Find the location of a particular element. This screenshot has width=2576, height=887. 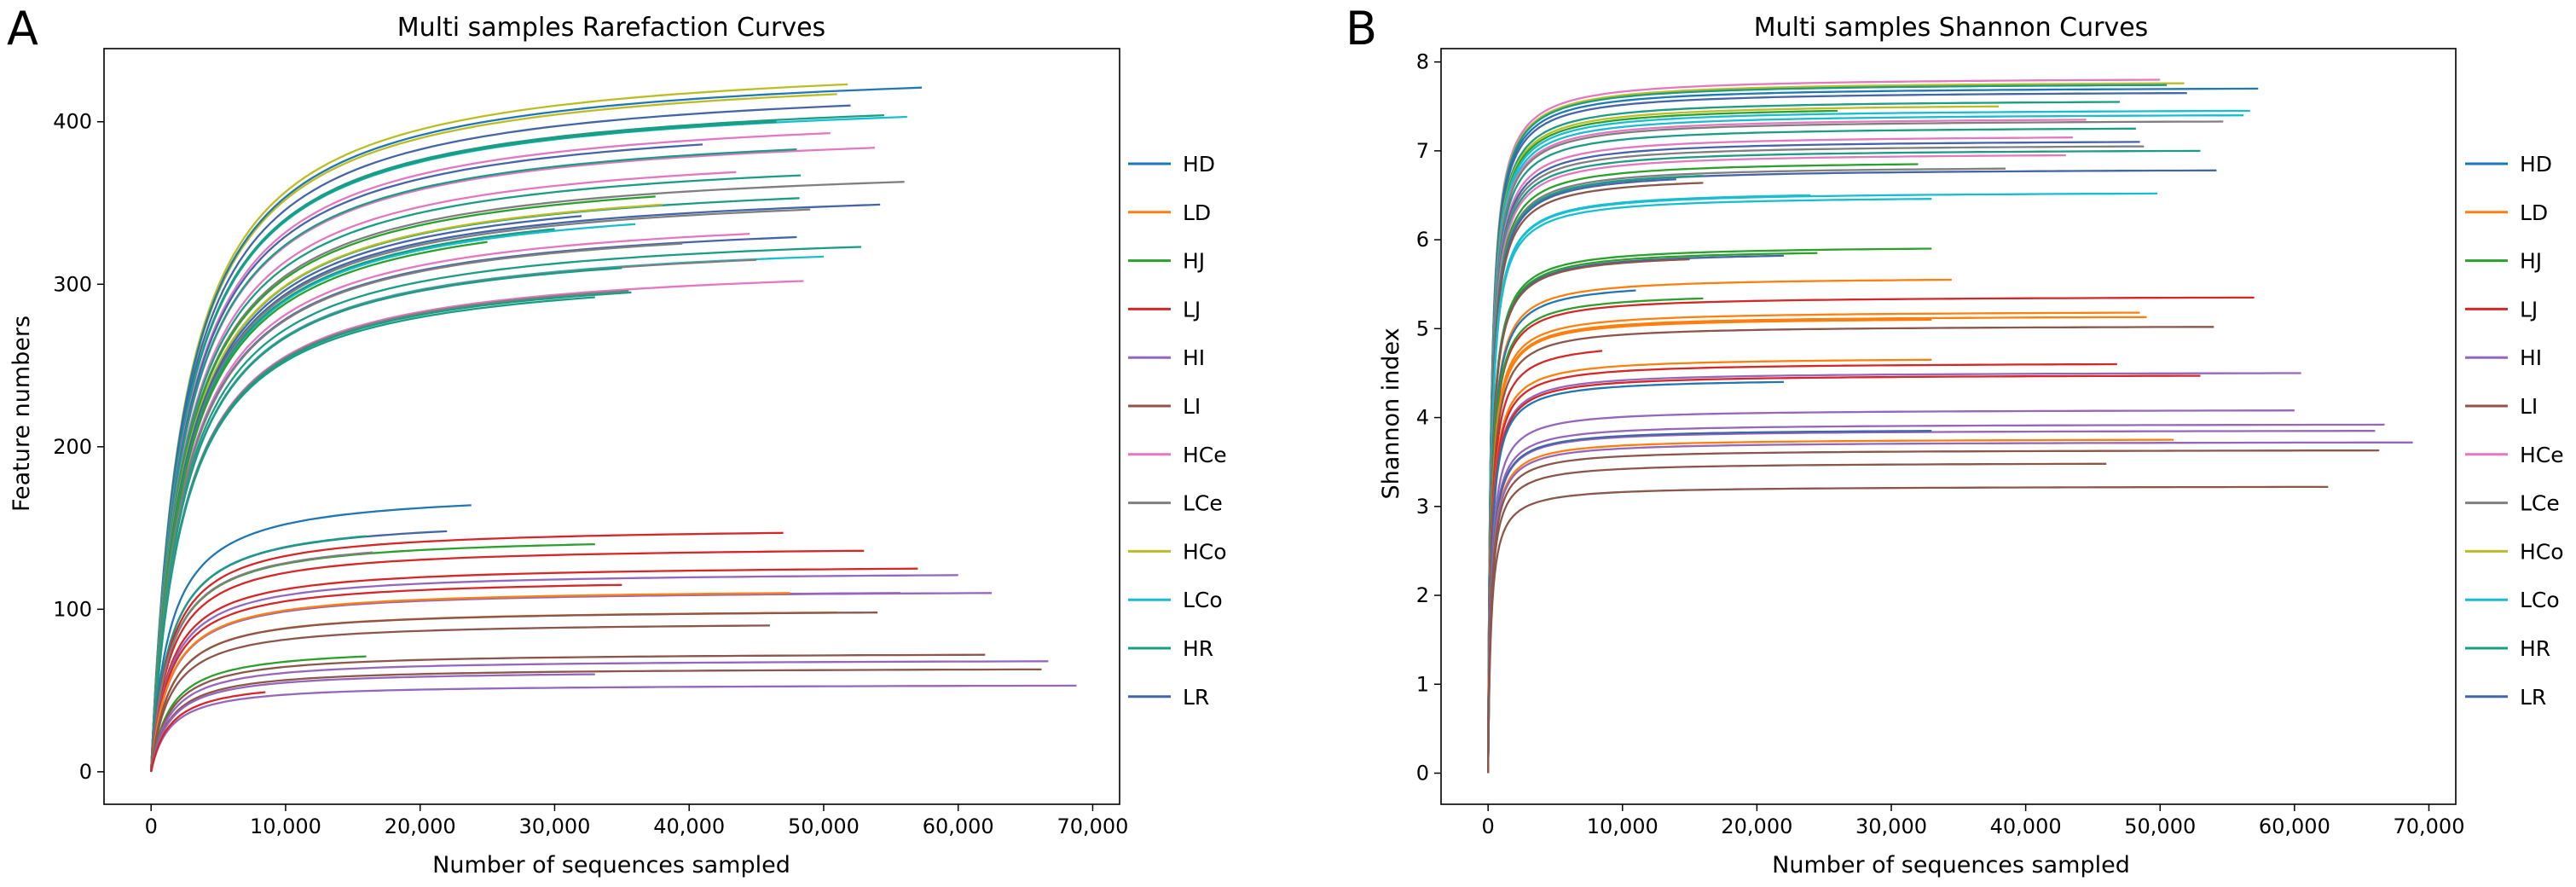

legend-label-hd: HD is located at coordinates (2536, 164).